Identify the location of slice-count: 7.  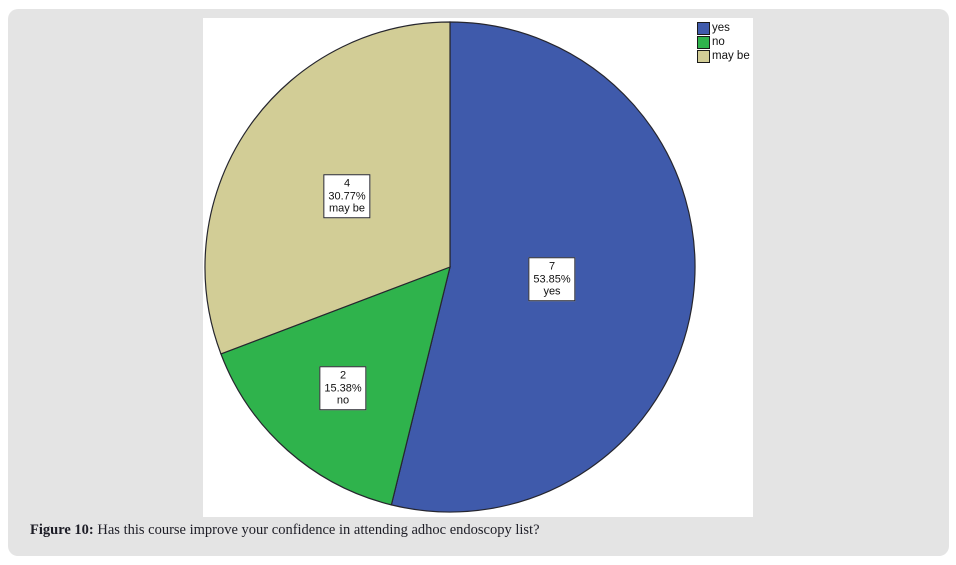
(552, 266).